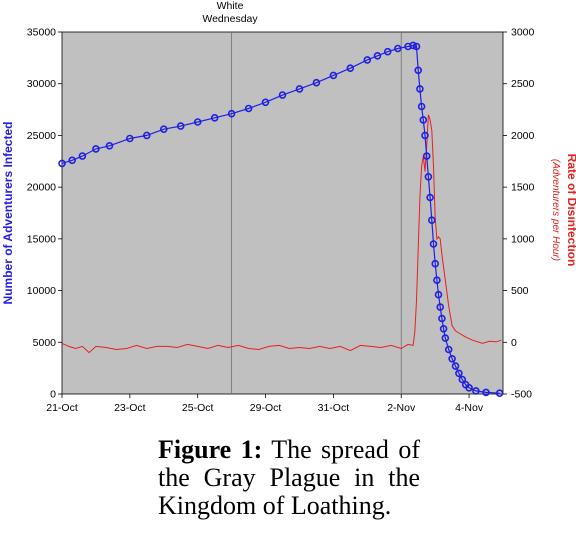 This screenshot has width=576, height=556. Describe the element at coordinates (41, 136) in the screenshot. I see `left-tick-label-5: 25000` at that location.